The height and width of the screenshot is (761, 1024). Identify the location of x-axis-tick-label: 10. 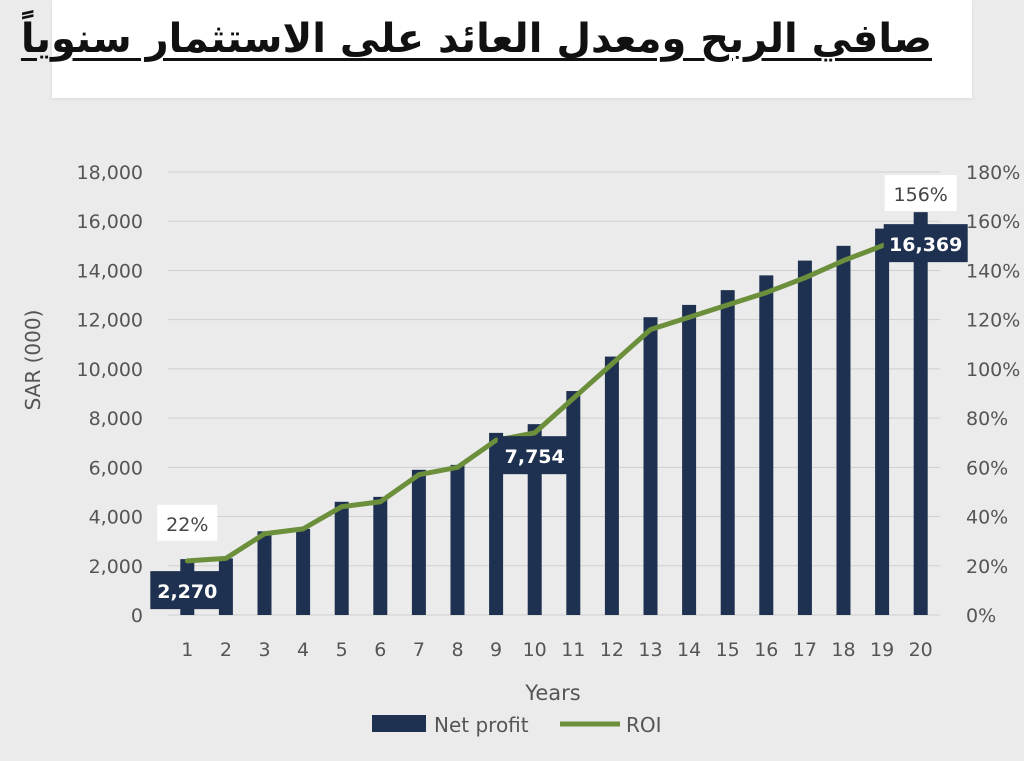
(535, 650).